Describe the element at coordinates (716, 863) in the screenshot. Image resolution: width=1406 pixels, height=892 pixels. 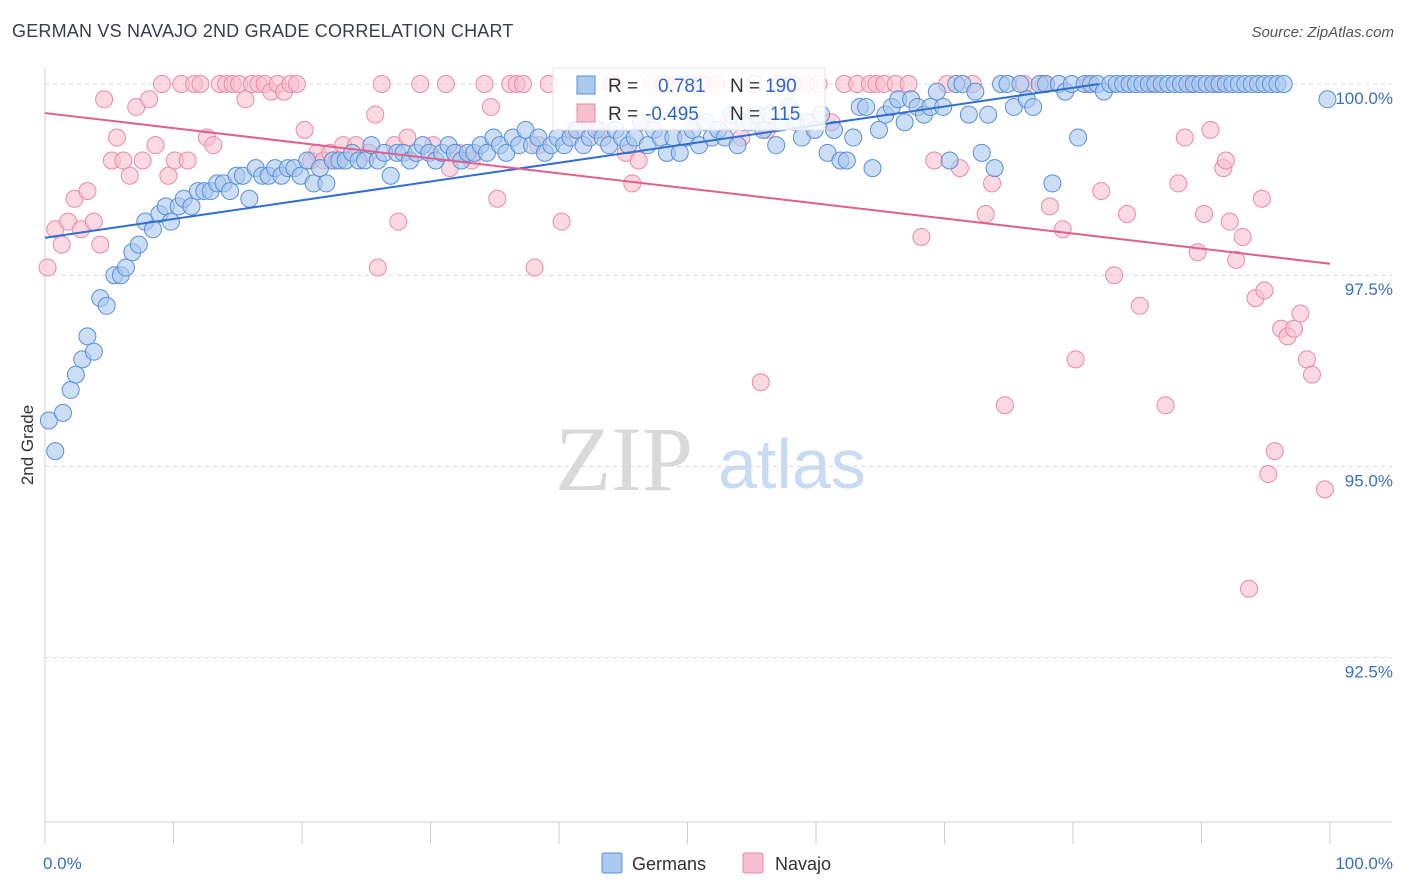
I see `series-legend: Germans Navajo` at that location.